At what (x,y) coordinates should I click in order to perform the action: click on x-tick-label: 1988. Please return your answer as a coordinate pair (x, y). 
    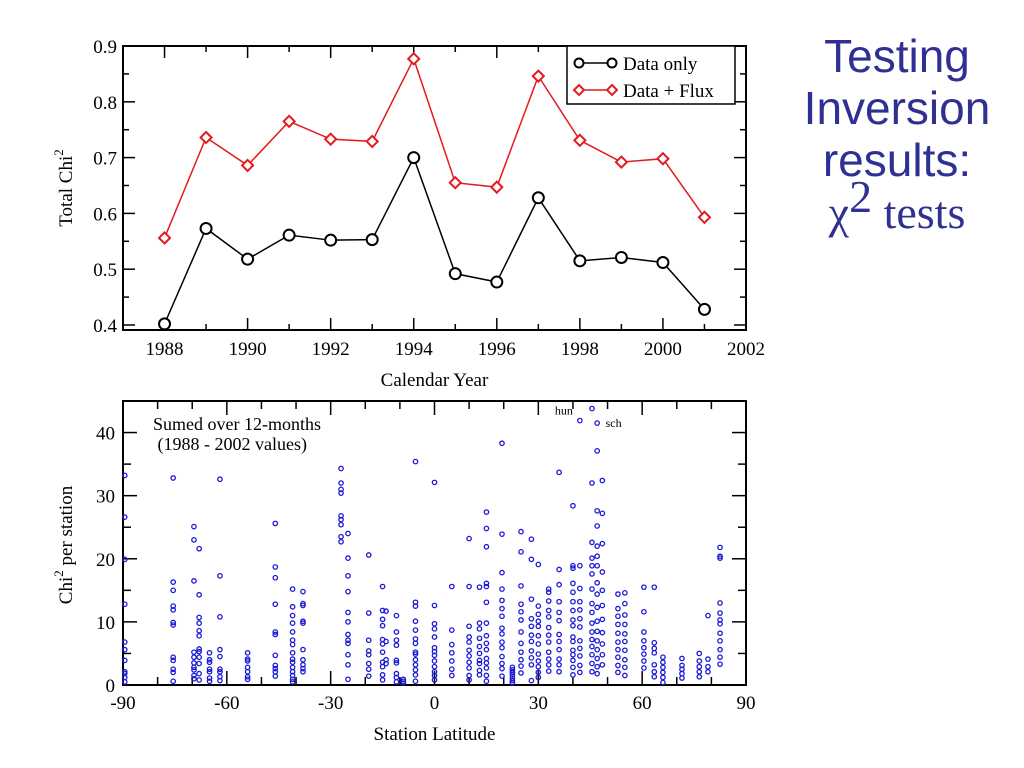
    Looking at the image, I should click on (165, 349).